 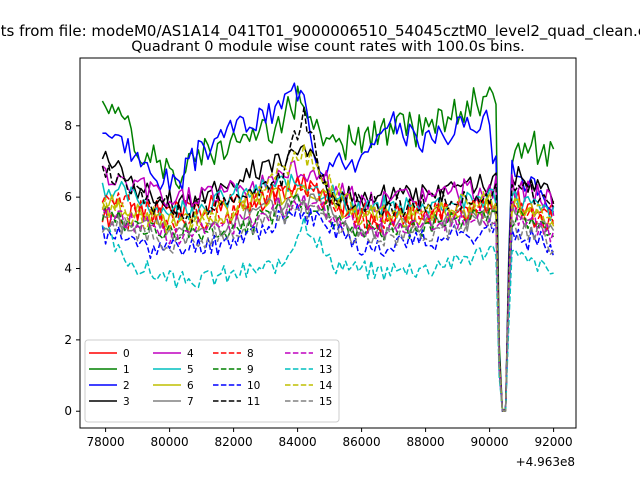 I want to click on legend-label-2: 2, so click(x=126, y=386).